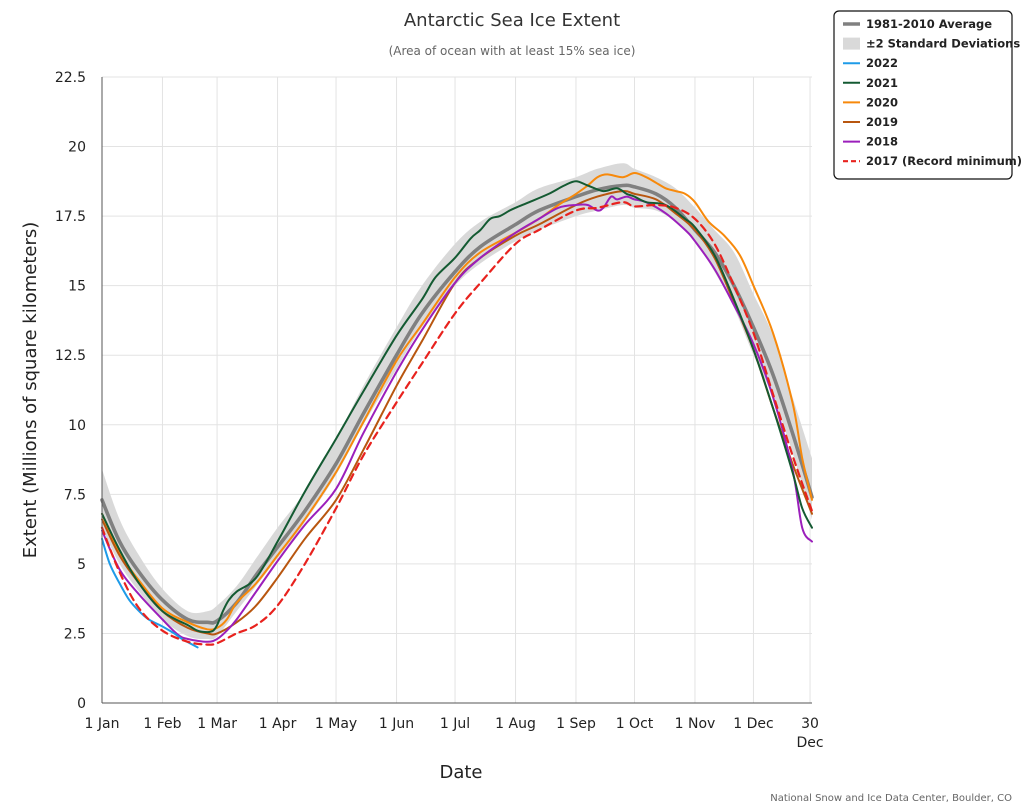 Image resolution: width=1024 pixels, height=806 pixels. What do you see at coordinates (882, 102) in the screenshot?
I see `legend-label: 2020` at bounding box center [882, 102].